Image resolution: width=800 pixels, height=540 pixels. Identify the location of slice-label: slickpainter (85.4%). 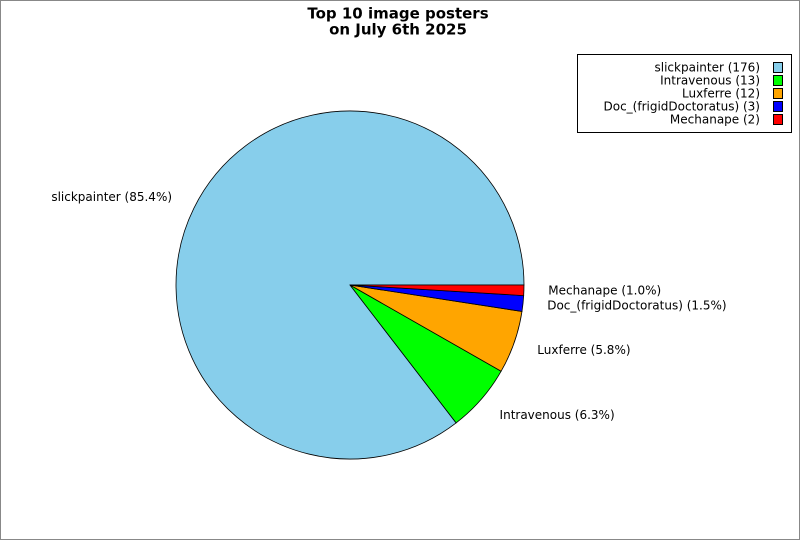
(111, 197).